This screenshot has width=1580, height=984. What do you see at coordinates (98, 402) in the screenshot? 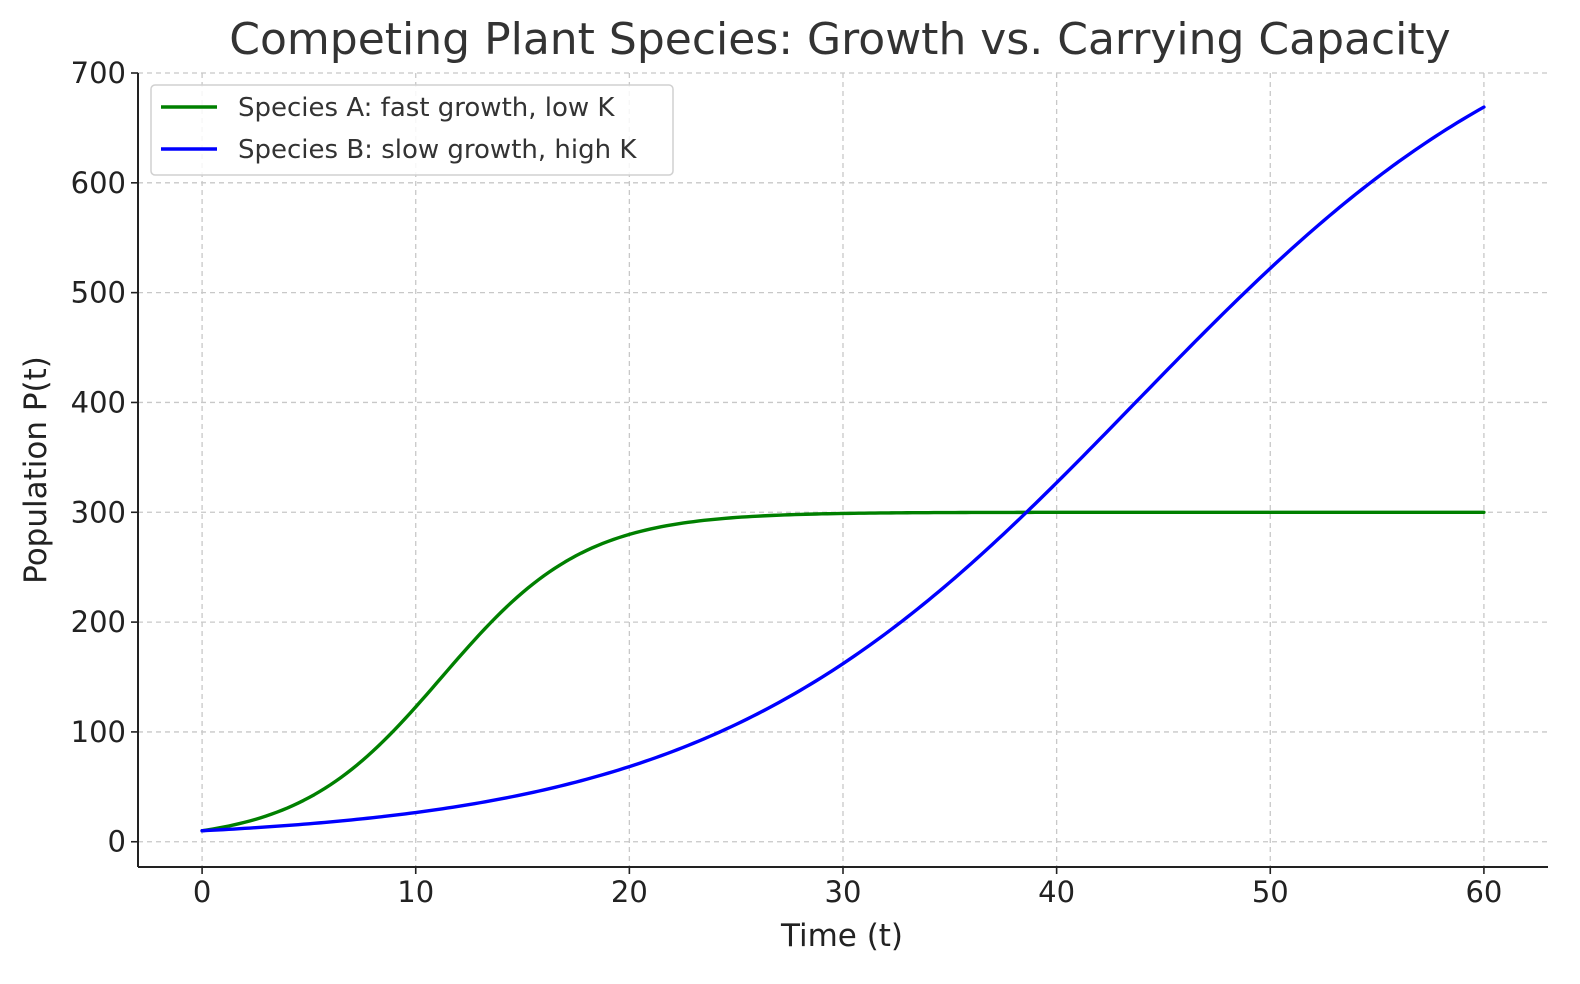
I see `y-tick-label: 400` at bounding box center [98, 402].